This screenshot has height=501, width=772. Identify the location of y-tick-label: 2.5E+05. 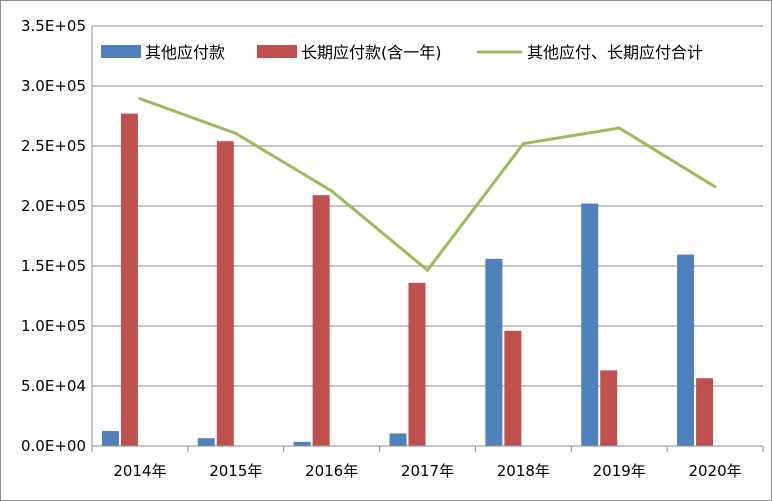
(53, 146).